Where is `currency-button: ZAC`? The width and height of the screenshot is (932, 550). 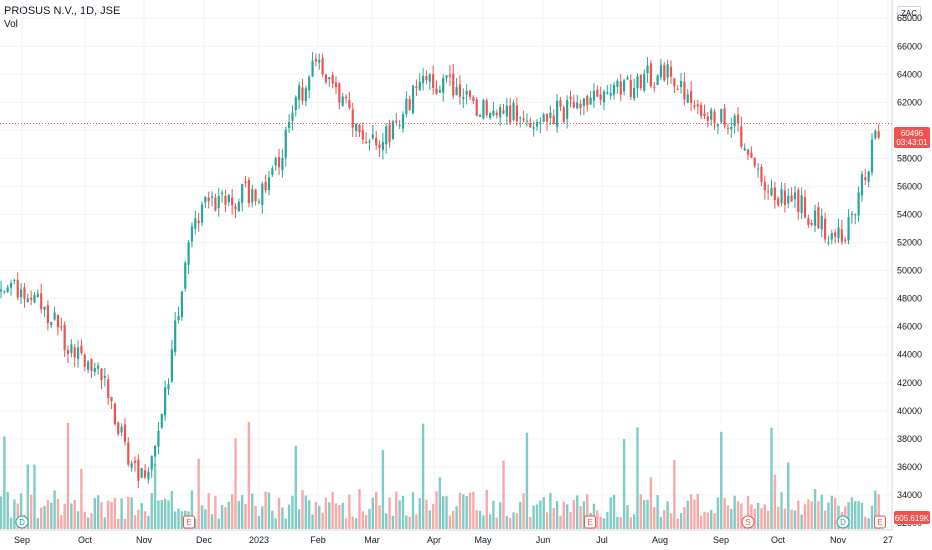 currency-button: ZAC is located at coordinates (909, 13).